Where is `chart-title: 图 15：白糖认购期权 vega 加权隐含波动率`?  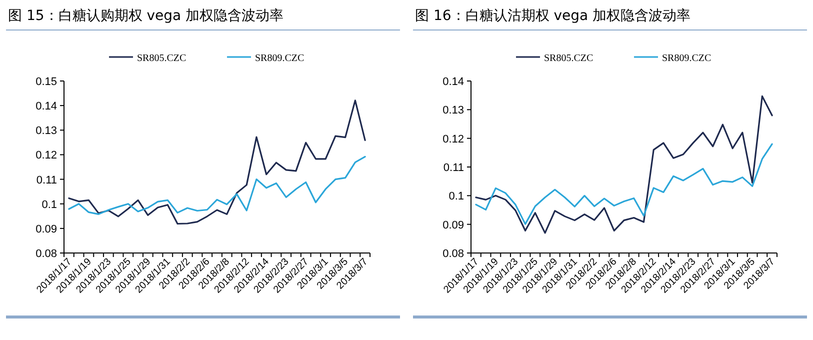
chart-title: 图 15：白糖认购期权 vega 加权隐含波动率 is located at coordinates (146, 16).